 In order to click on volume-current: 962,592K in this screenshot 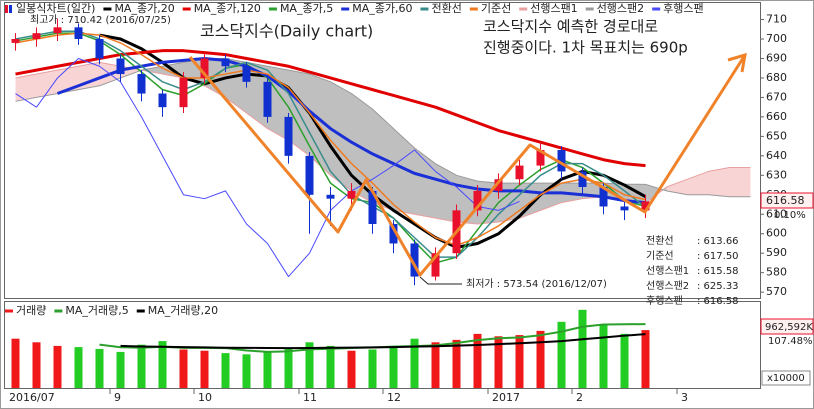, I will do `click(789, 327)`.